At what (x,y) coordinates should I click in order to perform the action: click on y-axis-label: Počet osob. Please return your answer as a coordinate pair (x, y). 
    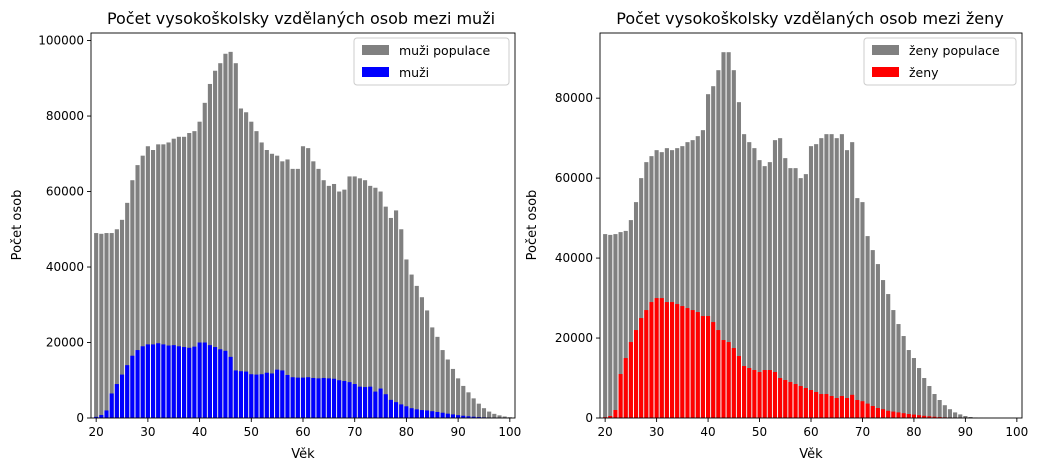
    Looking at the image, I should click on (17, 225).